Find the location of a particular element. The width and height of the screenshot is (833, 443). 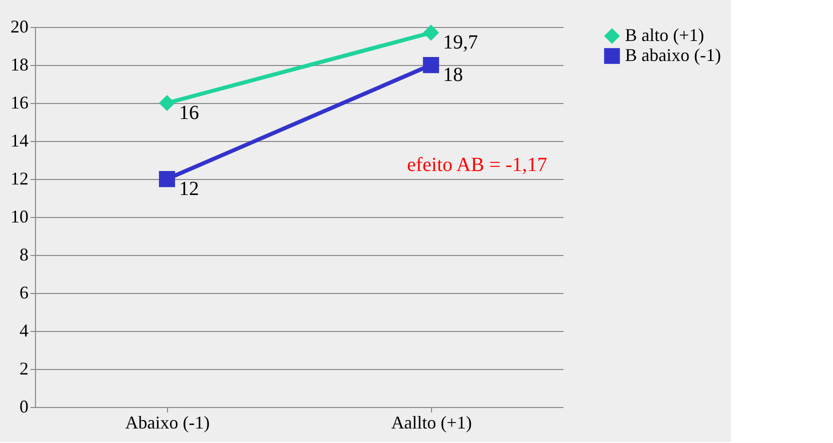

legend-label: B abaixo (-1) is located at coordinates (673, 55).